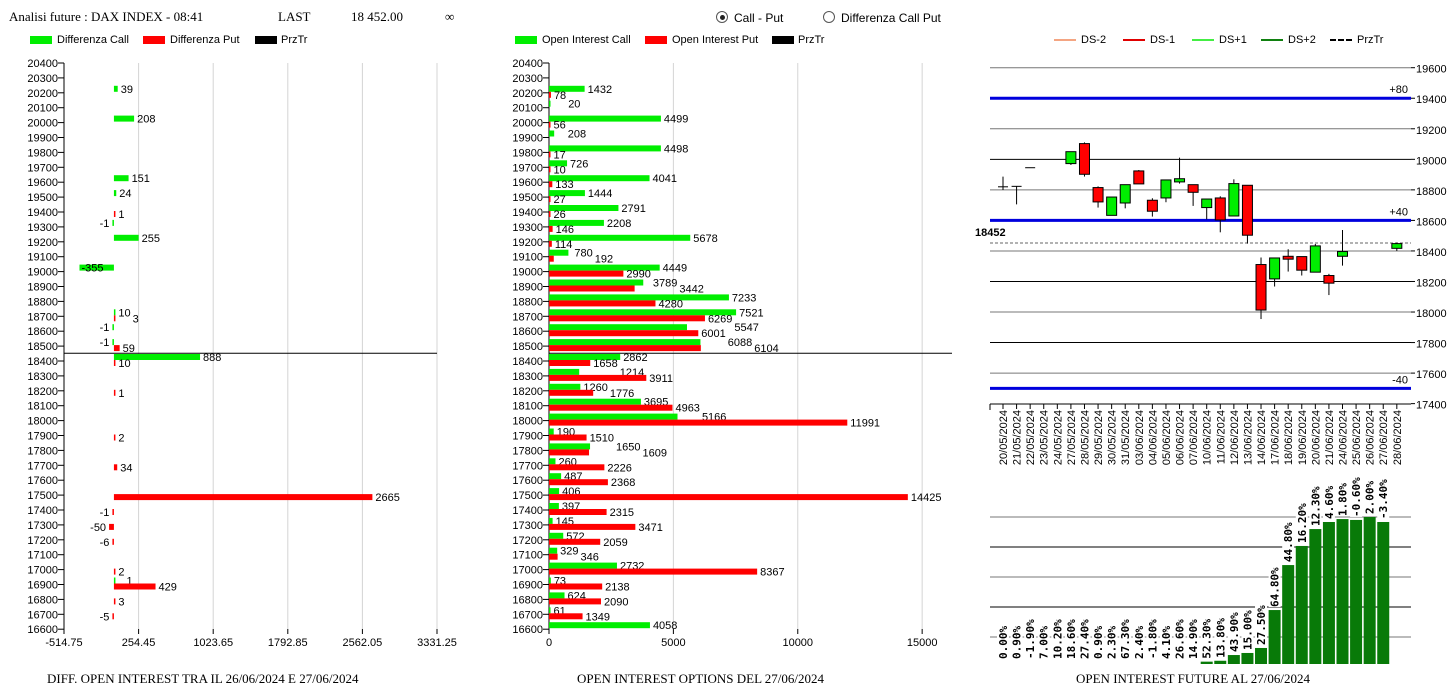 The image size is (1450, 690). I want to click on x-tick-label: 3331.25, so click(437, 643).